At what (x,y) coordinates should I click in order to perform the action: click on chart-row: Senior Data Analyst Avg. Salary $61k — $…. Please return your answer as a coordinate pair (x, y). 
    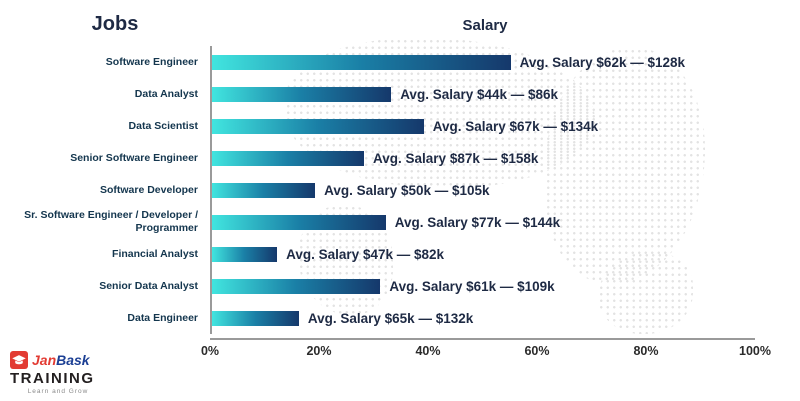
    Looking at the image, I should click on (382, 286).